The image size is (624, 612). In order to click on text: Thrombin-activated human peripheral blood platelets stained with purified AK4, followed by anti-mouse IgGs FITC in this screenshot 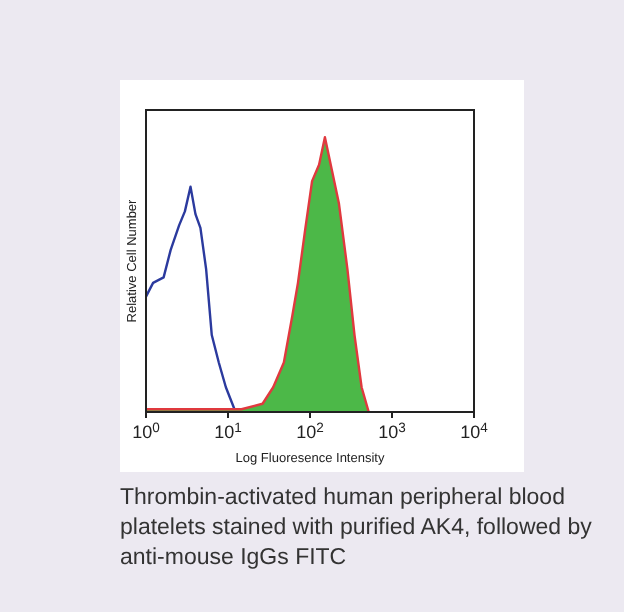, I will do `click(356, 528)`.